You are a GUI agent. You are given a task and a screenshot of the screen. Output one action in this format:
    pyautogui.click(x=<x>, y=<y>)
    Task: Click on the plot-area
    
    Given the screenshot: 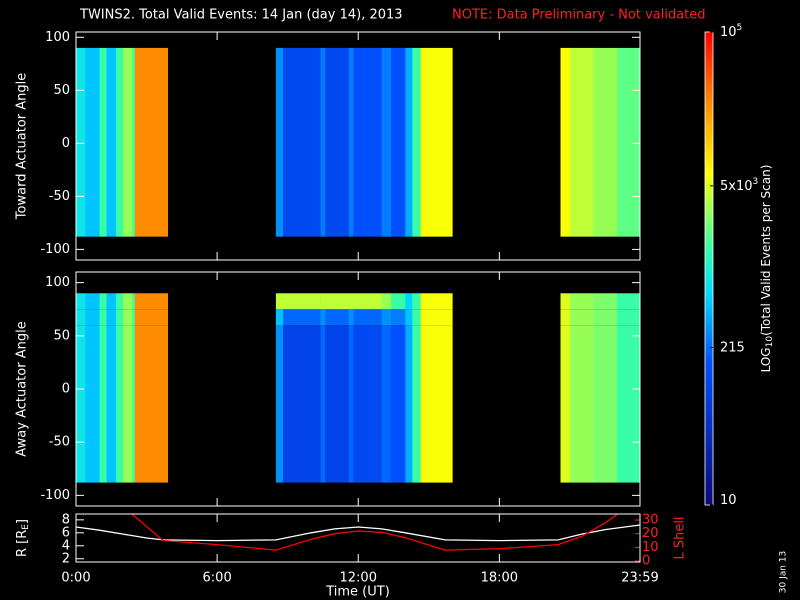 What is the action you would take?
    pyautogui.click(x=358, y=532)
    